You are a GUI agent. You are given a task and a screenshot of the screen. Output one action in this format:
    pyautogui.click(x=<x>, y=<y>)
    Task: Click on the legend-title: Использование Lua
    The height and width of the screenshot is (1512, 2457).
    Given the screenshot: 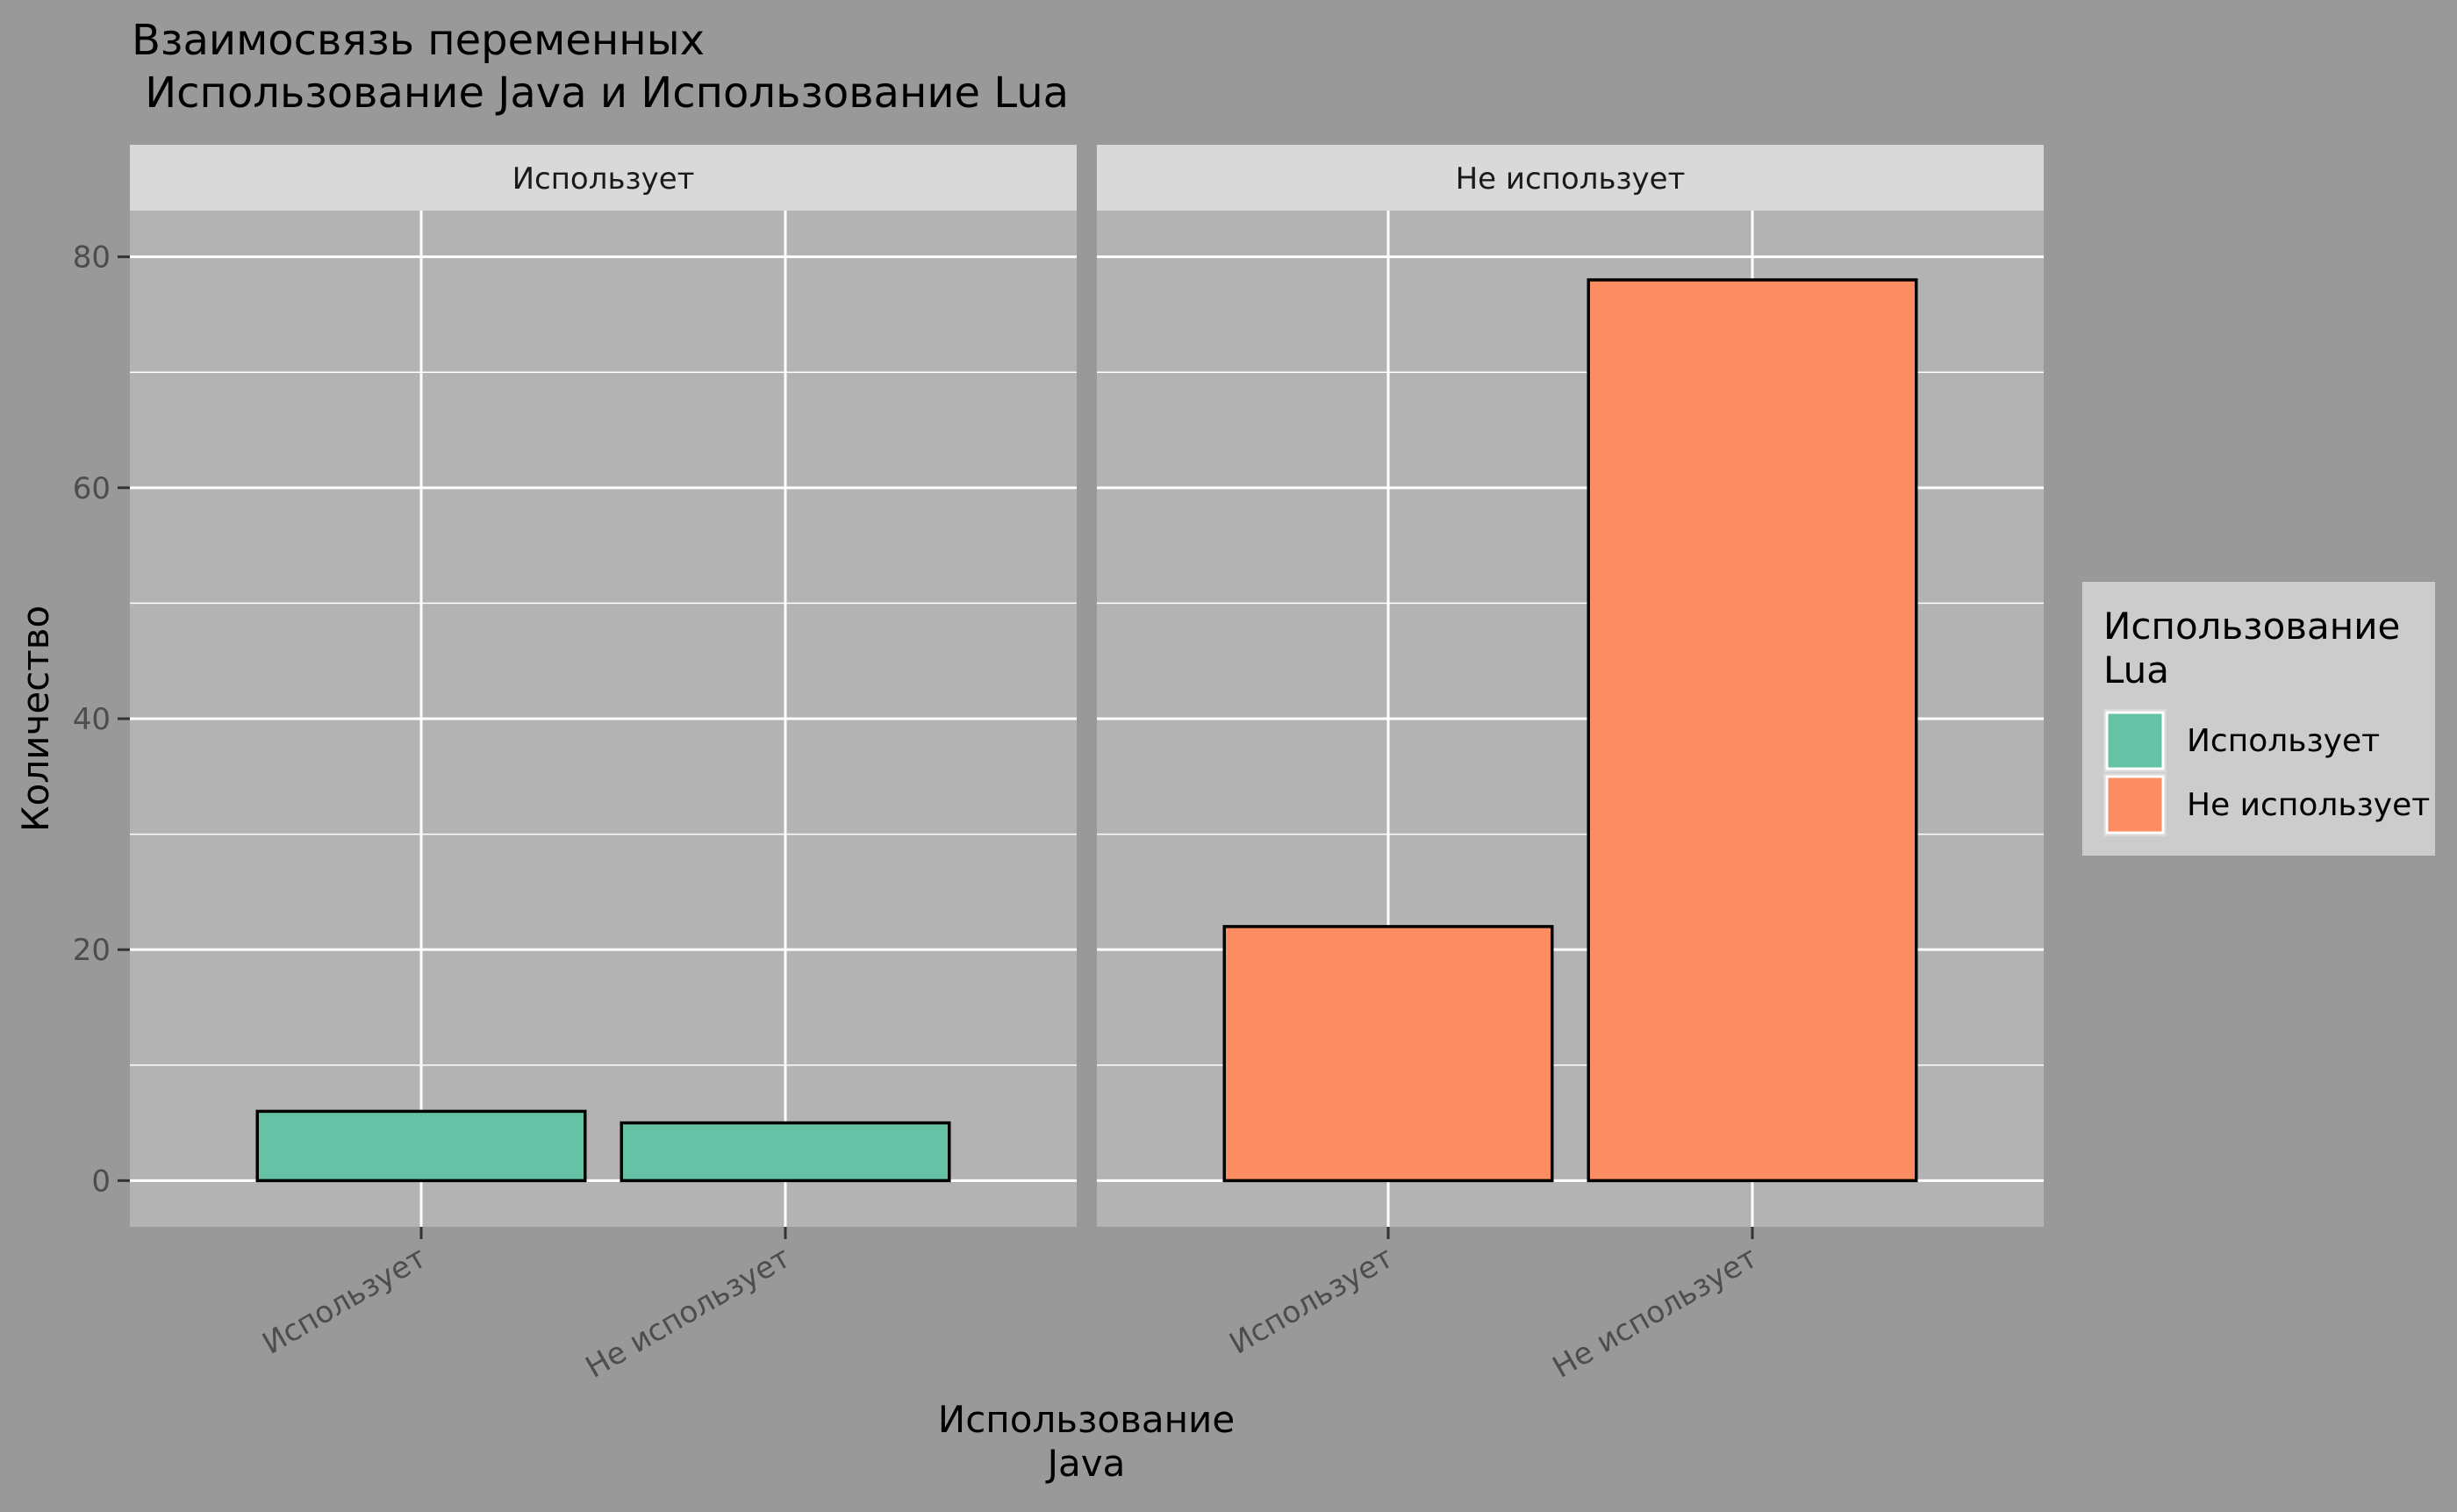 What is the action you would take?
    pyautogui.click(x=2251, y=648)
    